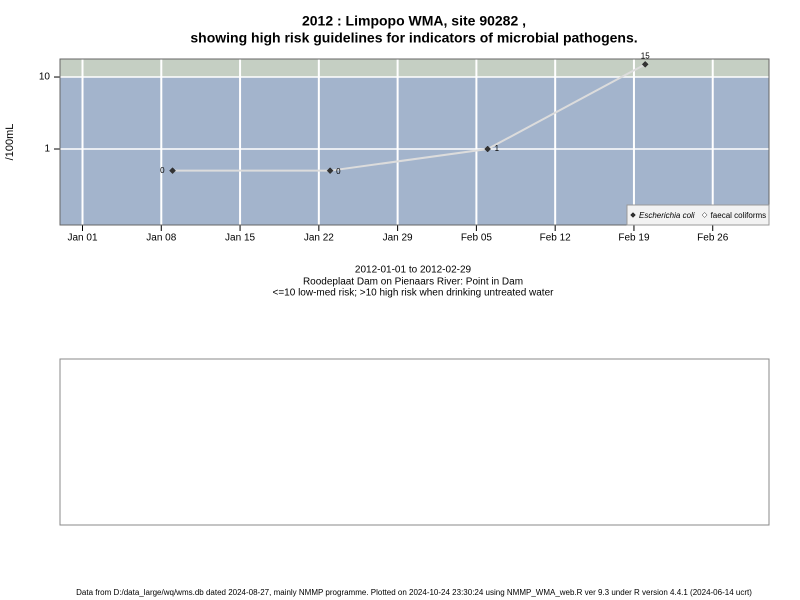  I want to click on chart-title: 2012 : Limpopo WMA, site 90282 ,, so click(414, 21).